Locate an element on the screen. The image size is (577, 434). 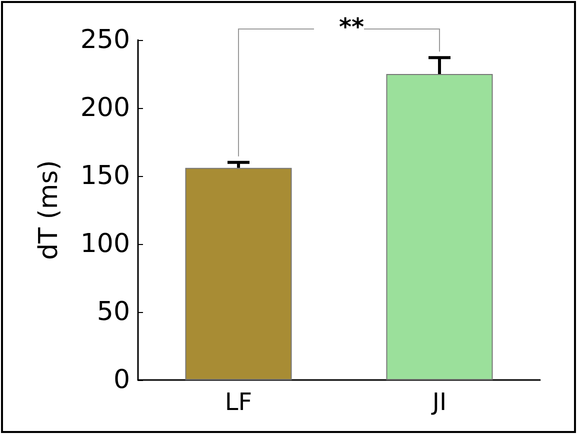
annotation: ** is located at coordinates (352, 27).